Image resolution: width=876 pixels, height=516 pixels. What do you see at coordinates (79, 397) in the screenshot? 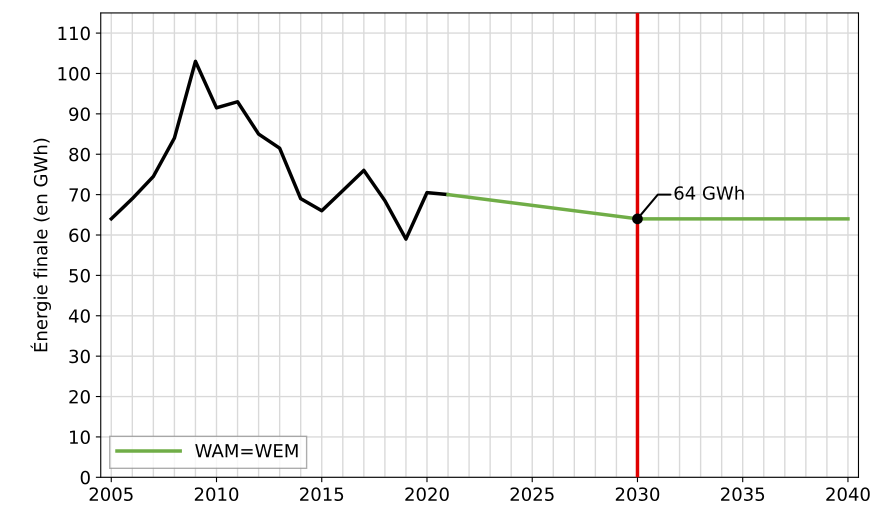
I see `y-tick-label: 20` at bounding box center [79, 397].